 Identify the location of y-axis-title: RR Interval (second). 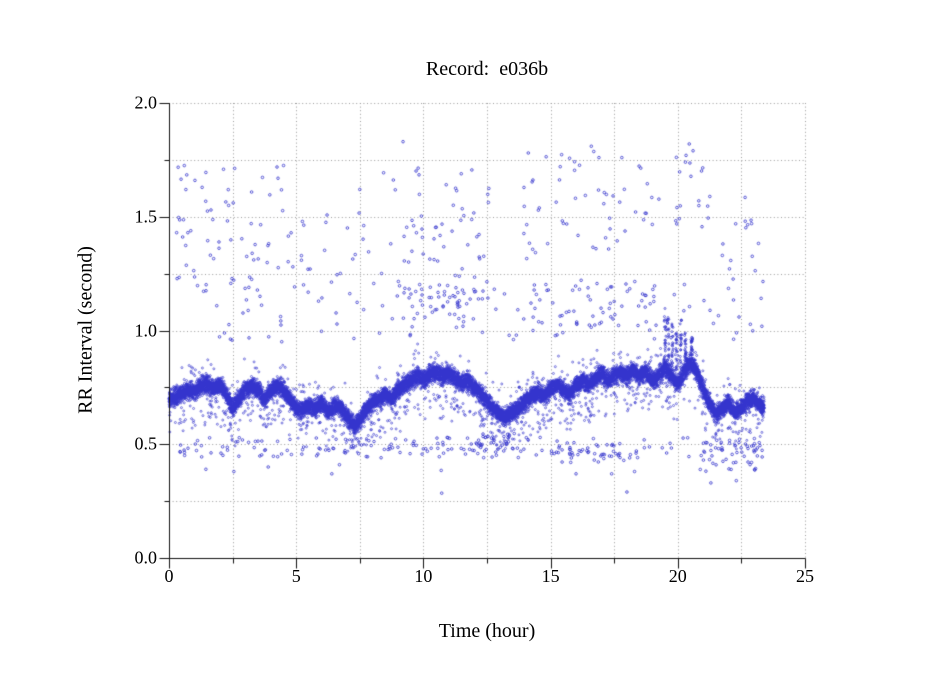
(85, 330).